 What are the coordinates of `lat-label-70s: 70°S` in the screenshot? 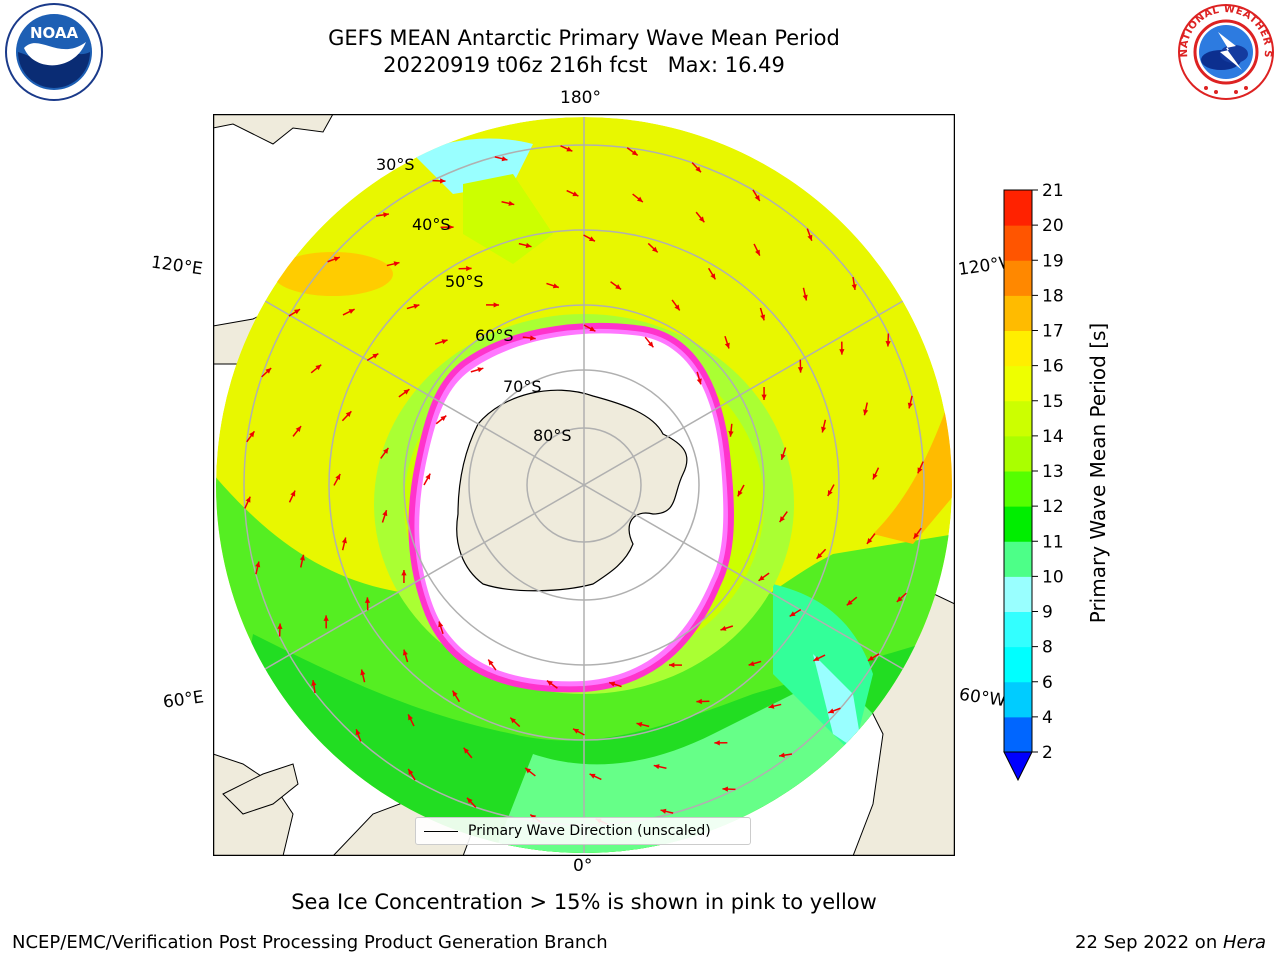 It's located at (522, 386).